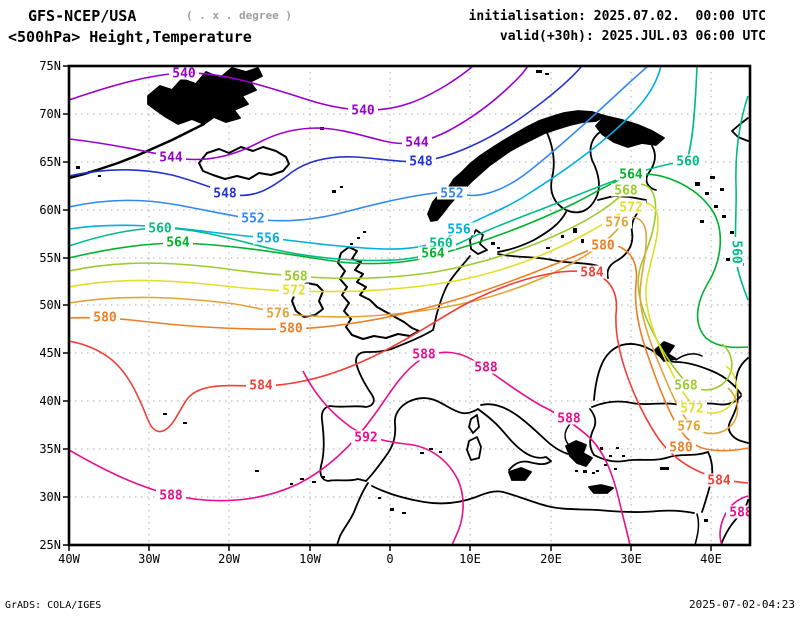 The width and height of the screenshot is (800, 618). What do you see at coordinates (633, 36) in the screenshot?
I see `valid-time-label: valid(+30h): 2025.JUL.03 06:00 UTC` at bounding box center [633, 36].